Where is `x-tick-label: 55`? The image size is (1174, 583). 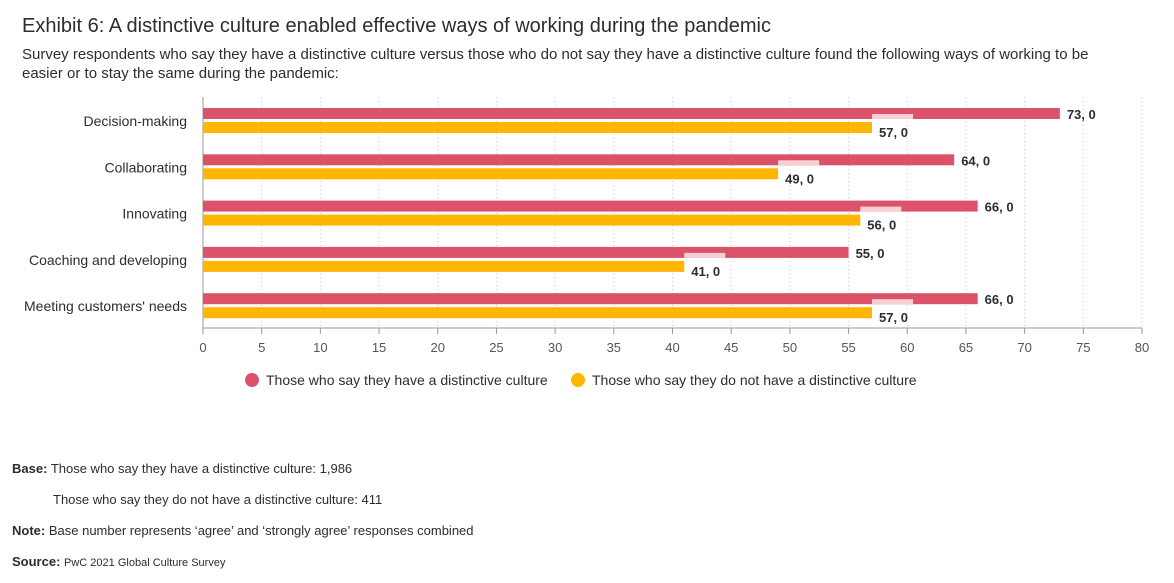
x-tick-label: 55 is located at coordinates (848, 347).